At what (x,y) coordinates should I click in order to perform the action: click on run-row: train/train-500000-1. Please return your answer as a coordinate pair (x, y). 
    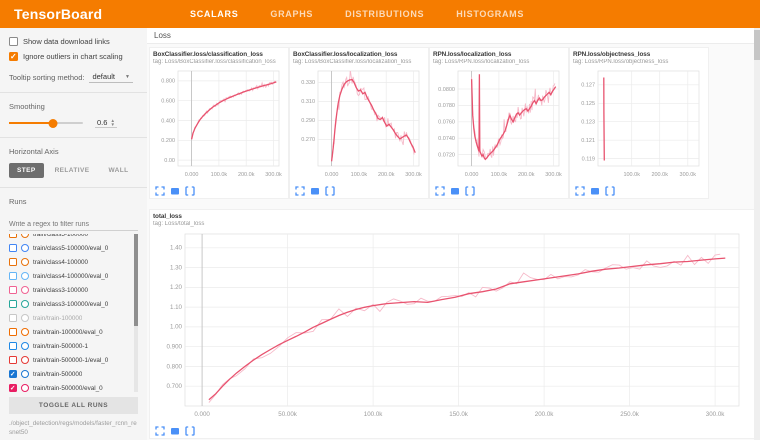
    Looking at the image, I should click on (70, 346).